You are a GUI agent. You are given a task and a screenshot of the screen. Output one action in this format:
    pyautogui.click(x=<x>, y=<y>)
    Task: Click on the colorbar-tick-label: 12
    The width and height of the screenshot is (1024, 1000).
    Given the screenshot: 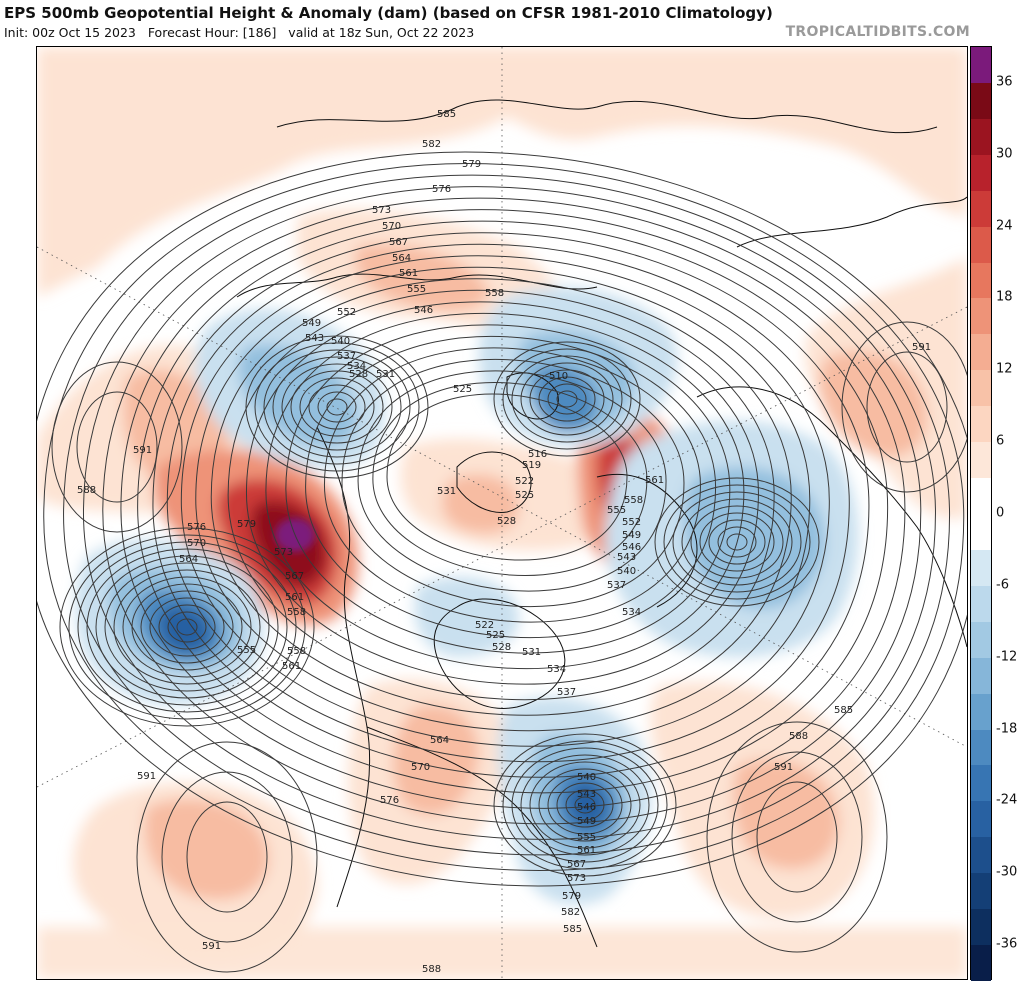 What is the action you would take?
    pyautogui.click(x=1004, y=369)
    